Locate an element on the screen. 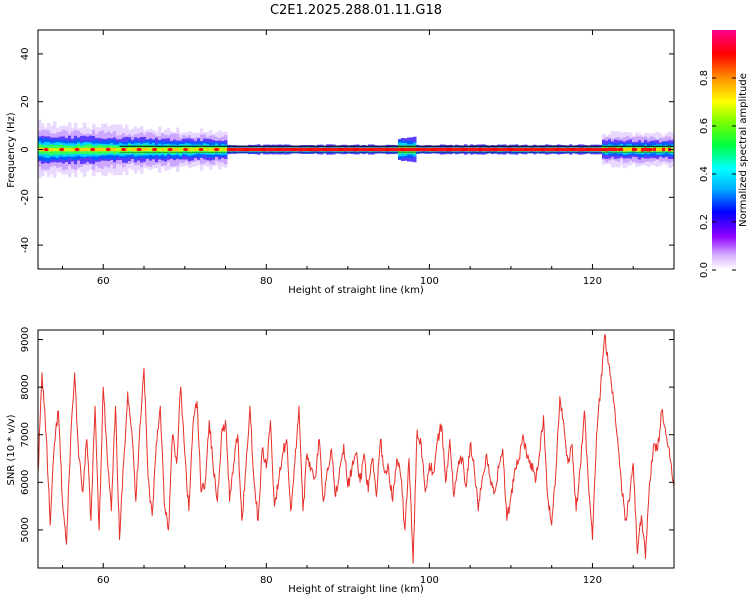 The image size is (750, 600). y-tick-label: 0 is located at coordinates (25, 149).